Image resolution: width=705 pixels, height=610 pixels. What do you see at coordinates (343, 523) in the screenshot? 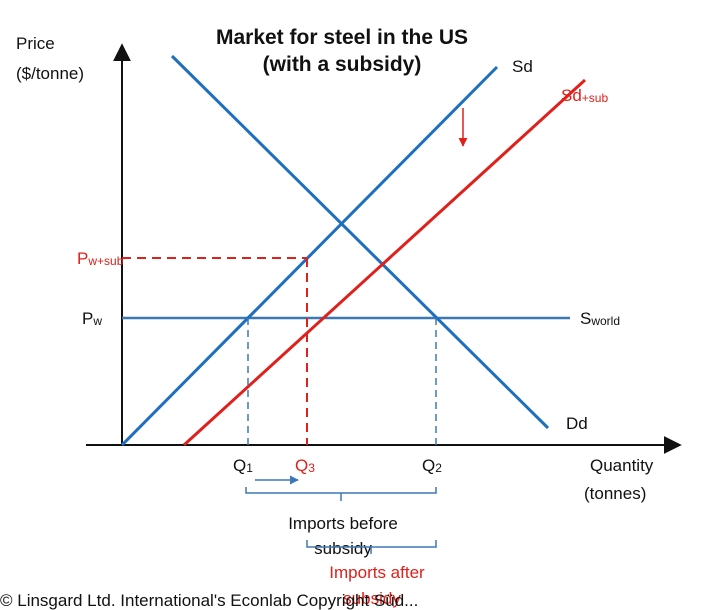
I see `imports-before-label-1: Imports before` at bounding box center [343, 523].